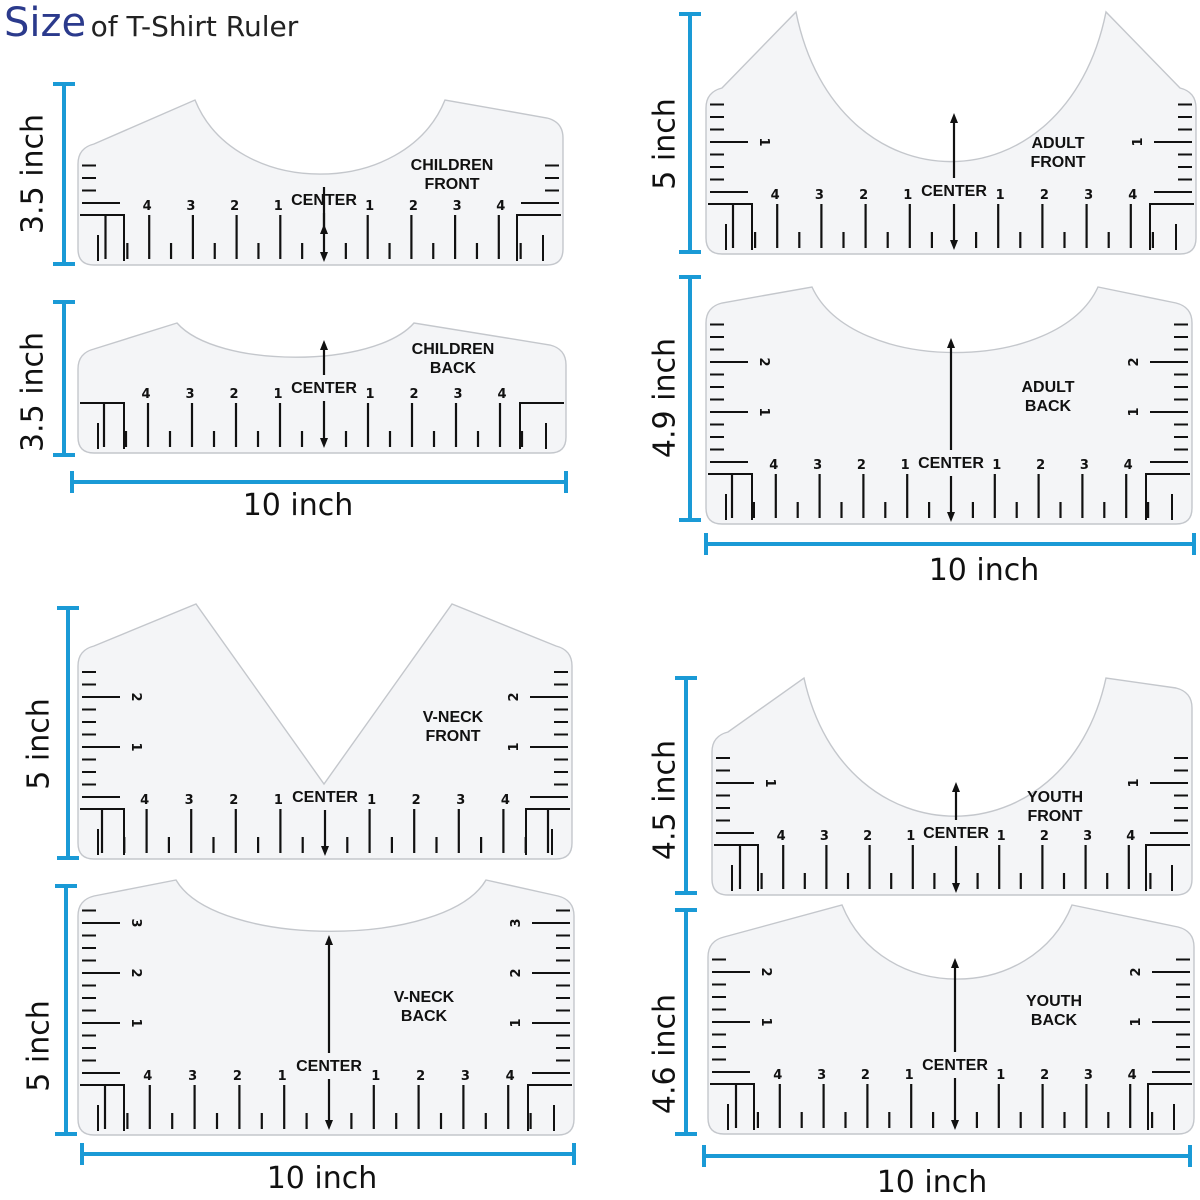 Image resolution: width=1200 pixels, height=1200 pixels. I want to click on dimension-label: 5 inch, so click(665, 143).